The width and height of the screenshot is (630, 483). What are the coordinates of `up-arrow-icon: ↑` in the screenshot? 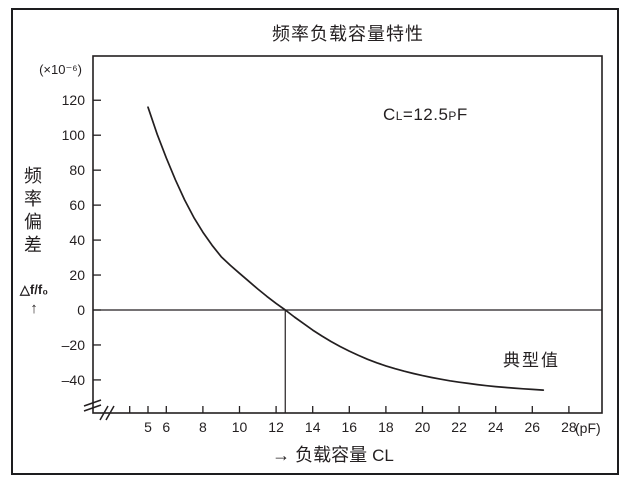 It's located at (34, 308).